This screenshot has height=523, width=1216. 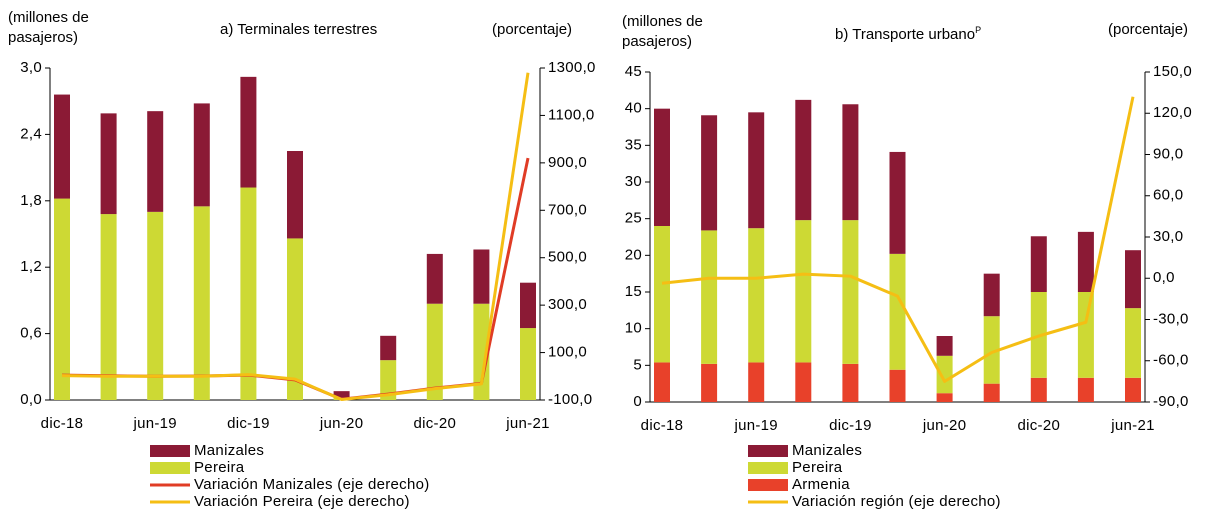 I want to click on y-tick-label: 1,2, so click(x=31, y=266).